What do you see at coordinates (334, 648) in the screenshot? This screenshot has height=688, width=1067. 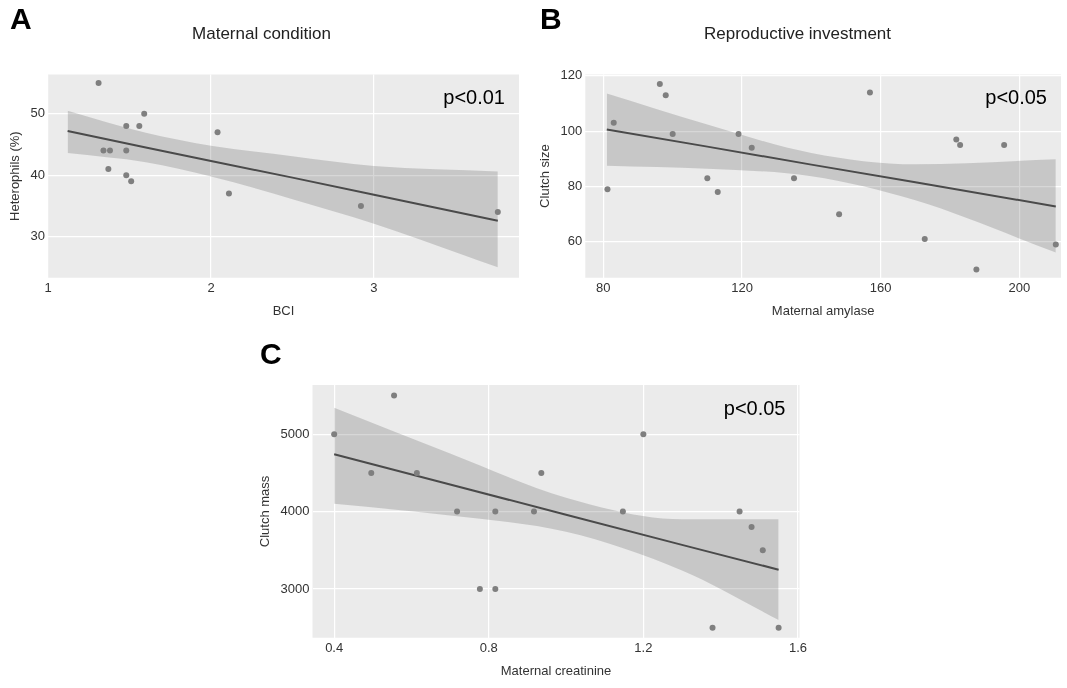 I see `x-tick-label: 0.4` at bounding box center [334, 648].